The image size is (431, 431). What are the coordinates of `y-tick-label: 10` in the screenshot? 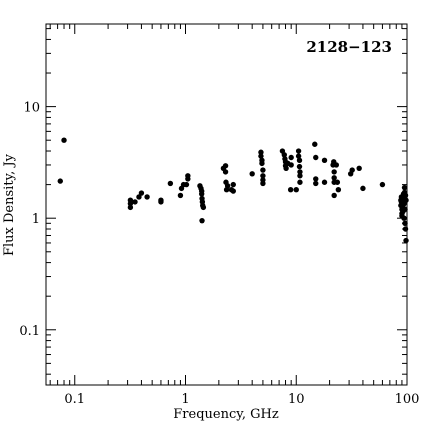 It's located at (31, 108).